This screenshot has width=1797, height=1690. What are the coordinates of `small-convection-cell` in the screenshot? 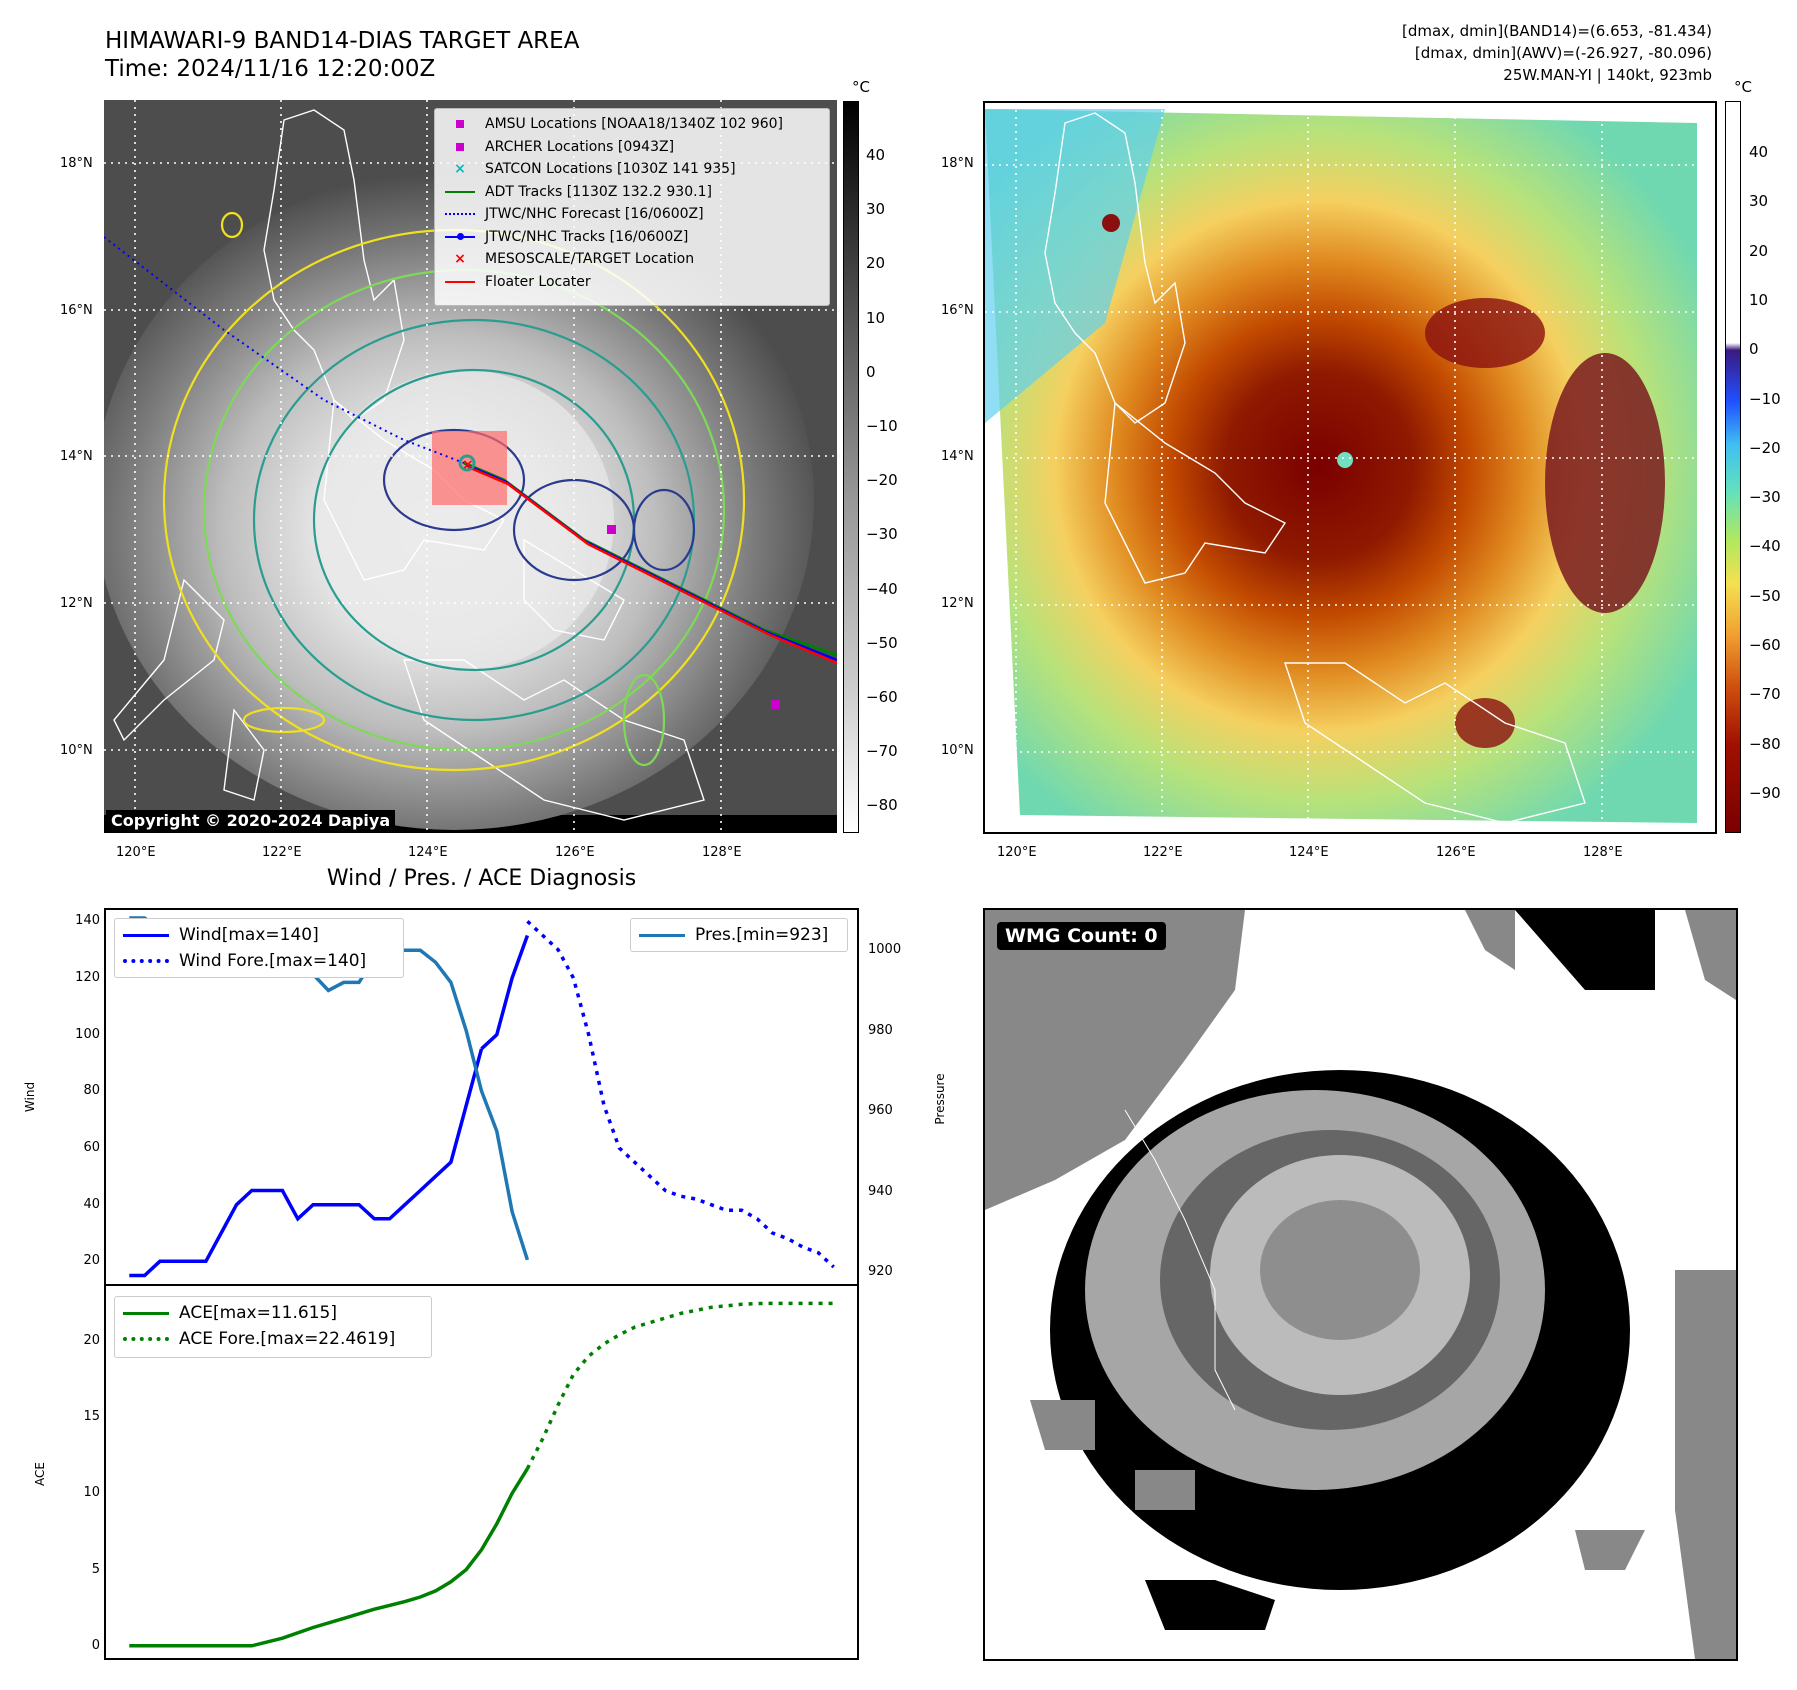 It's located at (1111, 223).